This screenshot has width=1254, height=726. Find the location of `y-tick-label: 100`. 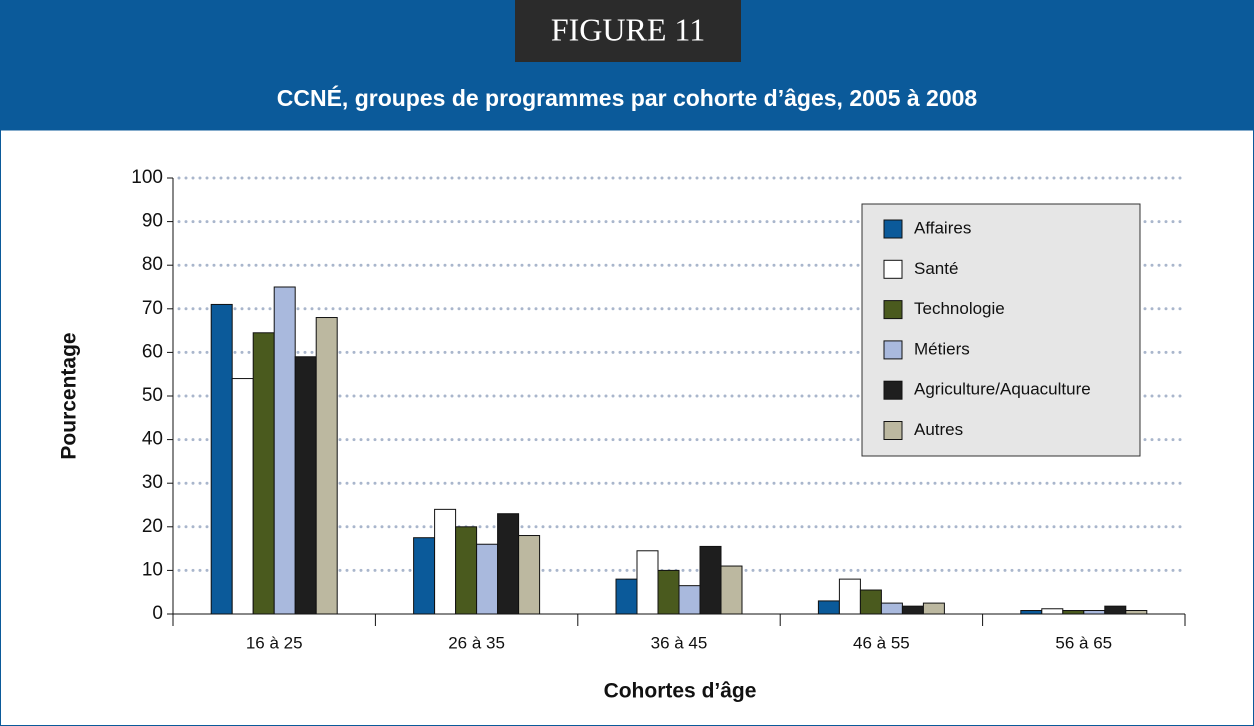

y-tick-label: 100 is located at coordinates (147, 177).